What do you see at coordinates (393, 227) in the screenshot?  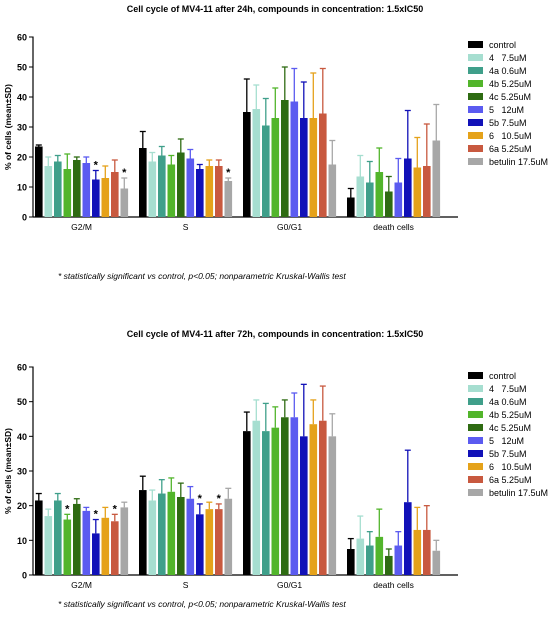 I see `x-tick-label: death cells` at bounding box center [393, 227].